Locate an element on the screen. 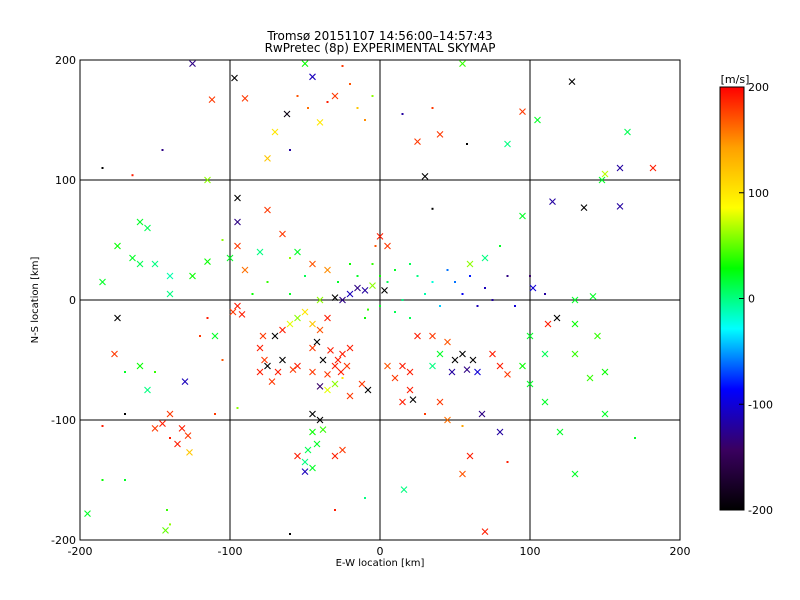  y-tick-label: 0 is located at coordinates (72, 300).